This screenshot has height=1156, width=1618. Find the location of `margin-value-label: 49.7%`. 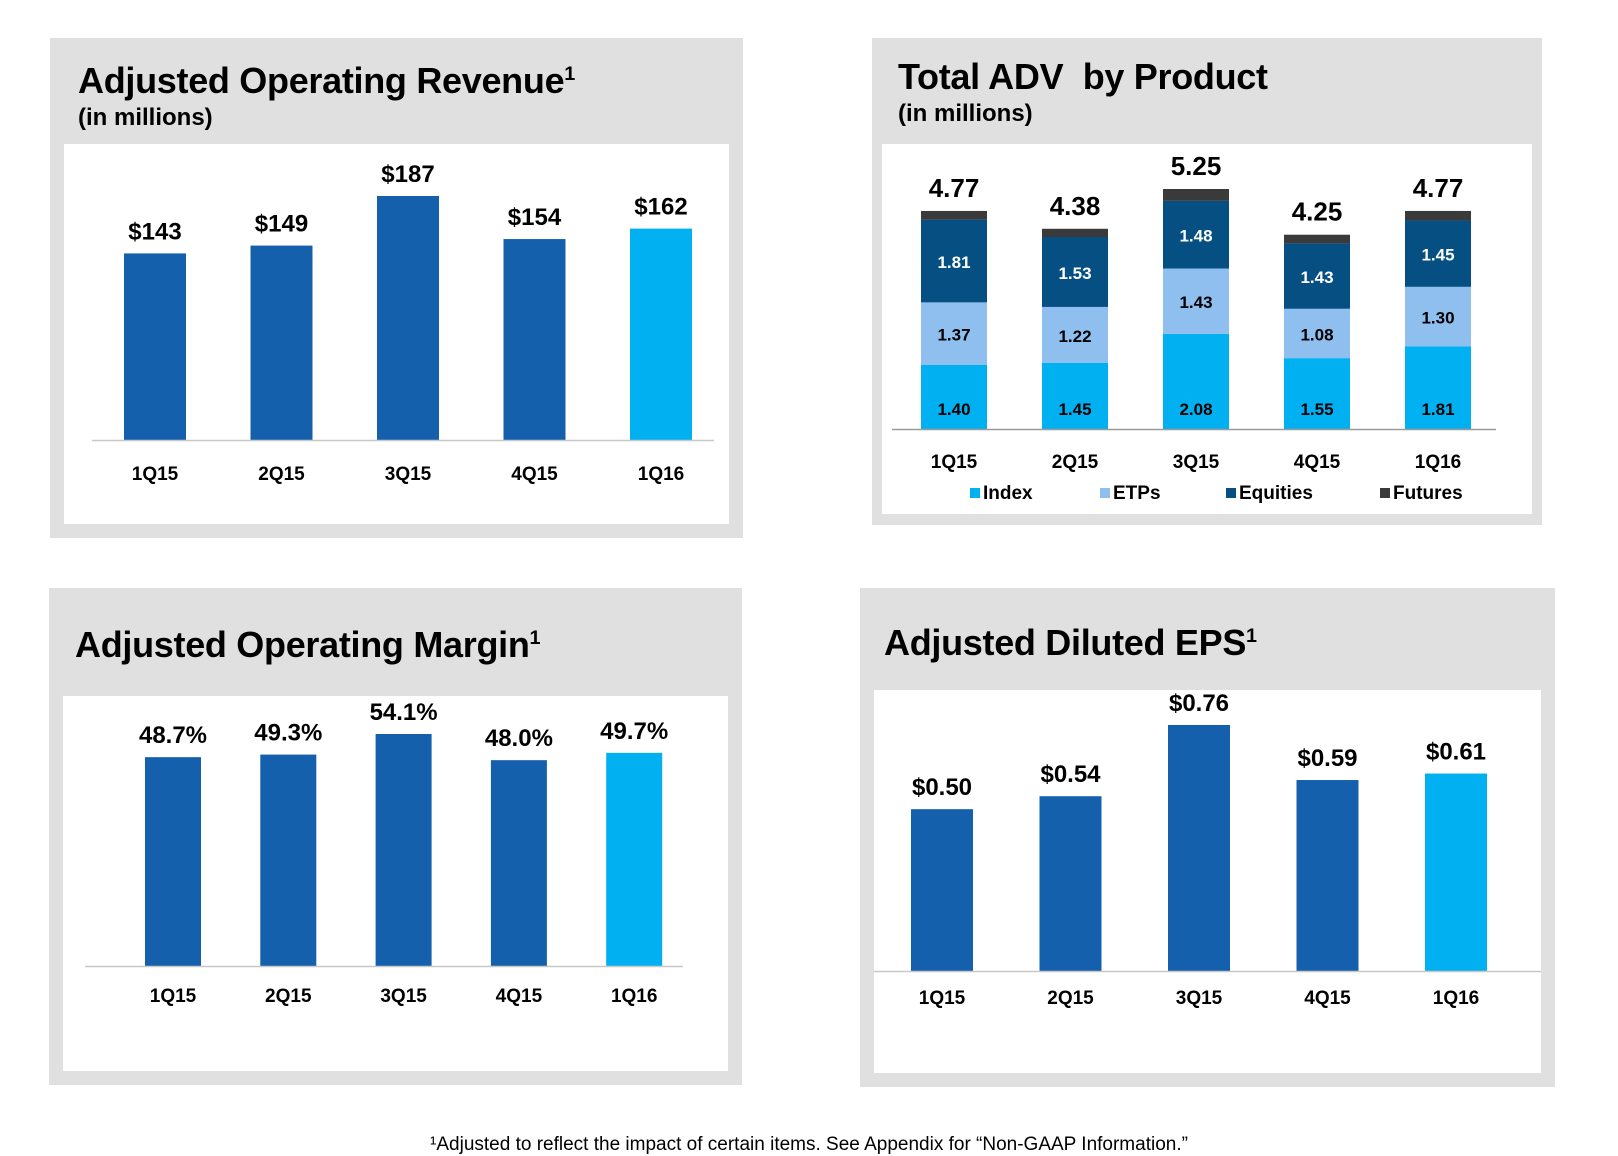

margin-value-label: 49.7% is located at coordinates (634, 731).